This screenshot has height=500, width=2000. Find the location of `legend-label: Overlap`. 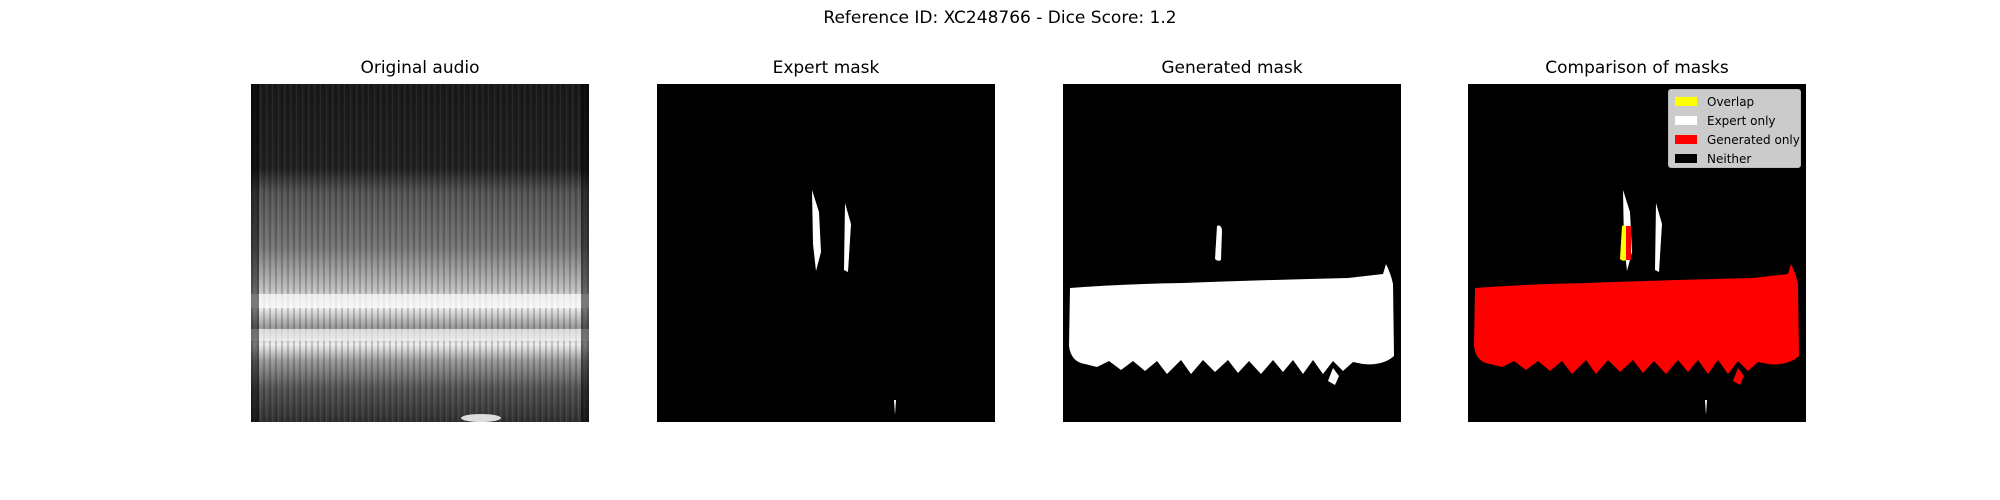

legend-label: Overlap is located at coordinates (1731, 101).